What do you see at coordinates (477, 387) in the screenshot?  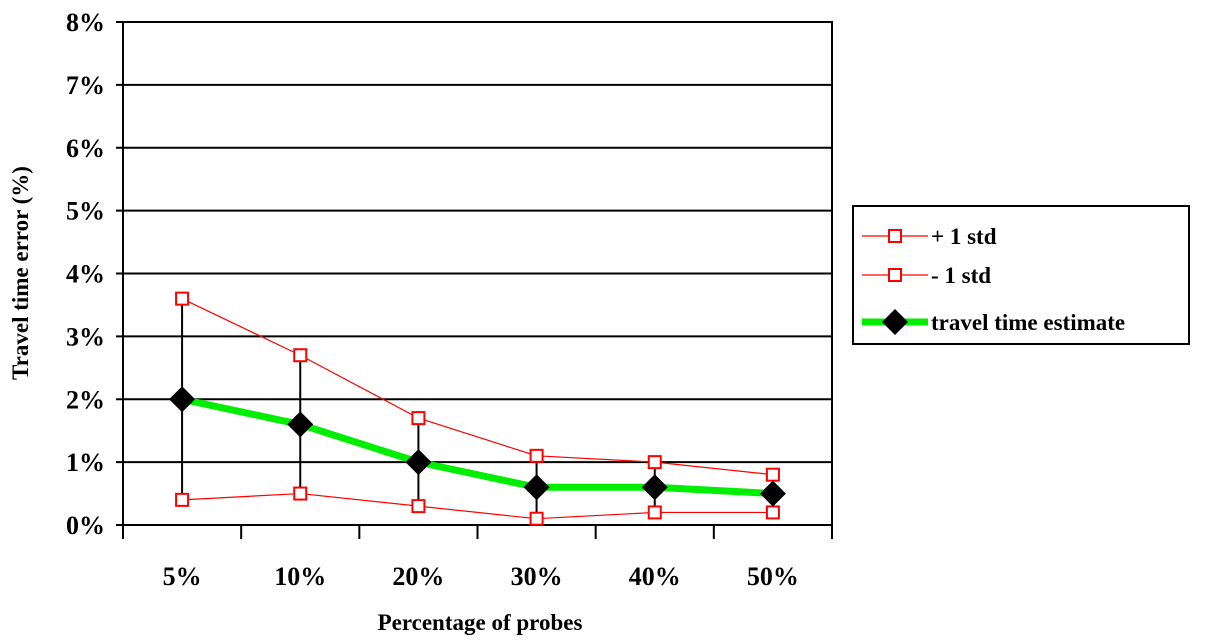 I see `series-line-plus-1-std` at bounding box center [477, 387].